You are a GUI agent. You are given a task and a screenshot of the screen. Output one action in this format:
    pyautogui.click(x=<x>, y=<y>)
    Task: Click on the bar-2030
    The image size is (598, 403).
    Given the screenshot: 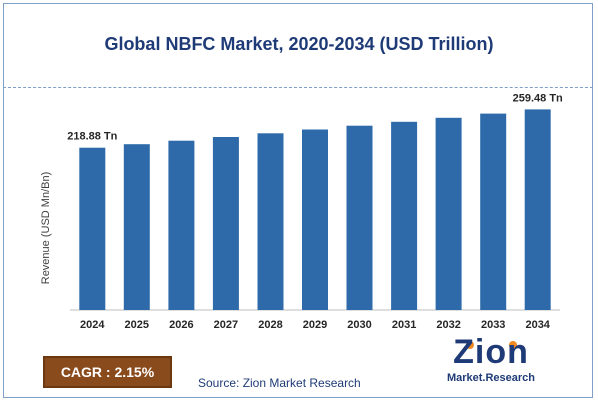 What is the action you would take?
    pyautogui.click(x=359, y=217)
    